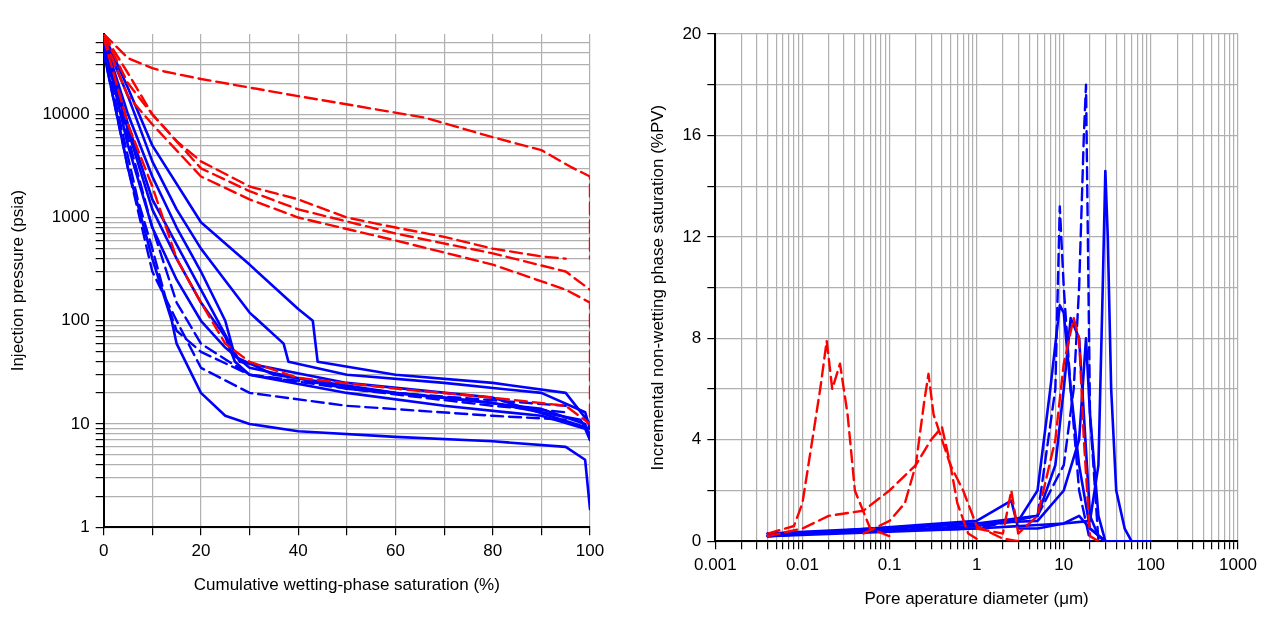 This screenshot has width=1268, height=624. What do you see at coordinates (17, 280) in the screenshot?
I see `y-axis-title: Injection pressure (psia)` at bounding box center [17, 280].